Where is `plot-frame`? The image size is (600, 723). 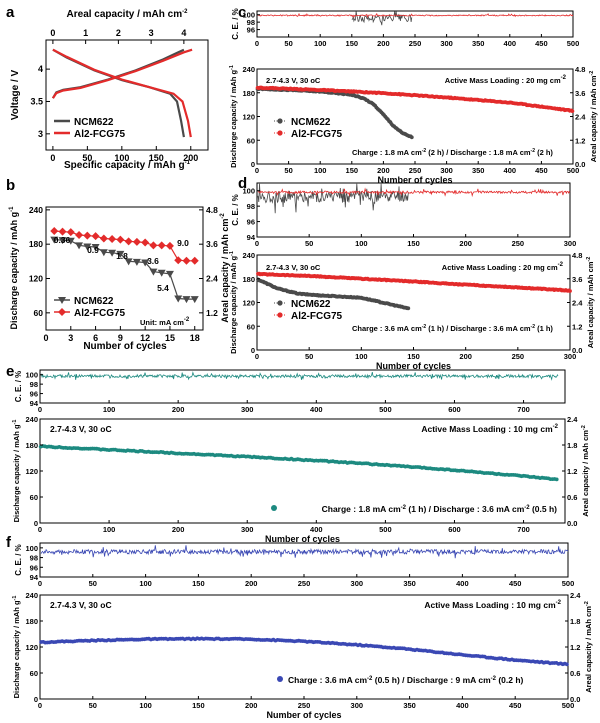 plot-frame is located at coordinates (124, 268).